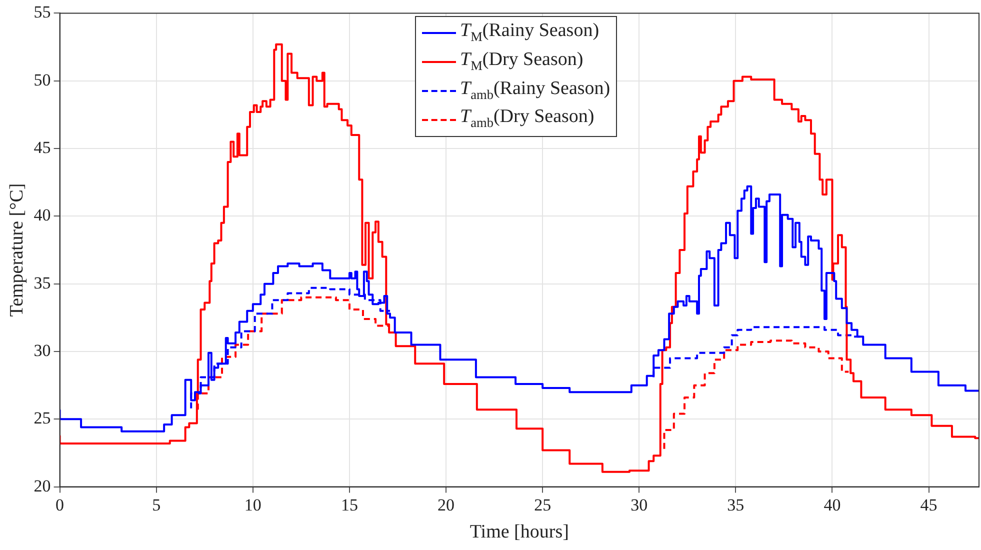 This screenshot has width=981, height=550. I want to click on x-tick-label: 30, so click(639, 504).